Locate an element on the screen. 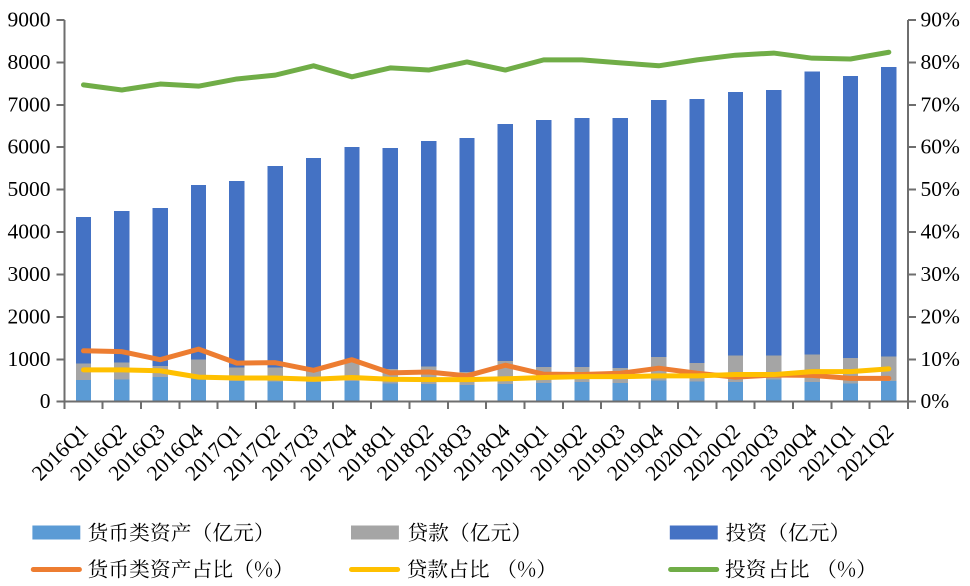 This screenshot has height=586, width=970. svg-text: 40% is located at coordinates (941, 232).